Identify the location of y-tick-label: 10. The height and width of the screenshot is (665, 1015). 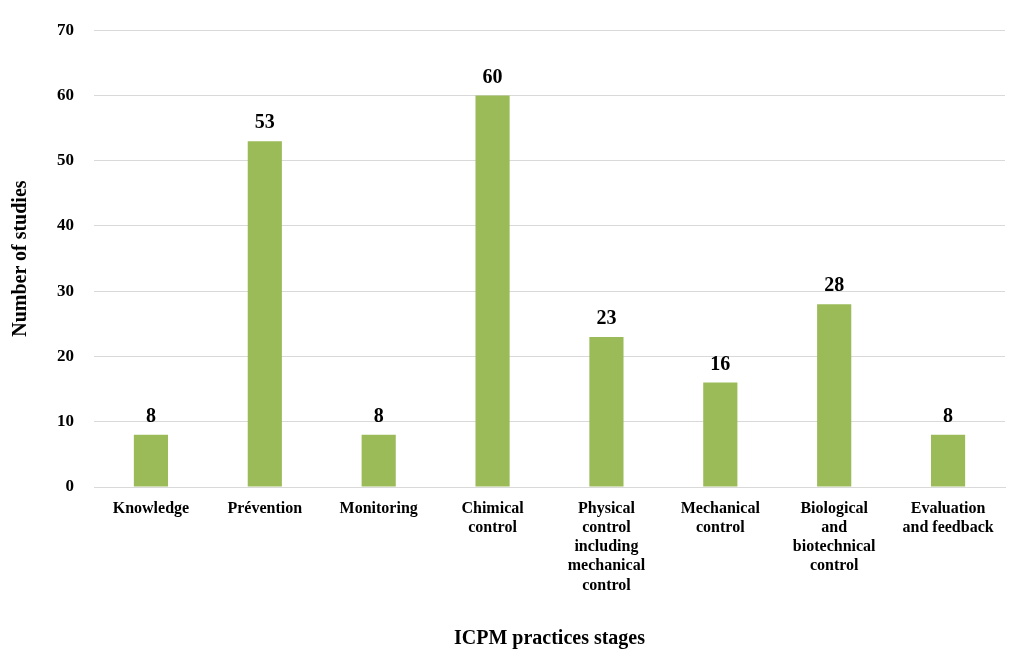
(65, 421).